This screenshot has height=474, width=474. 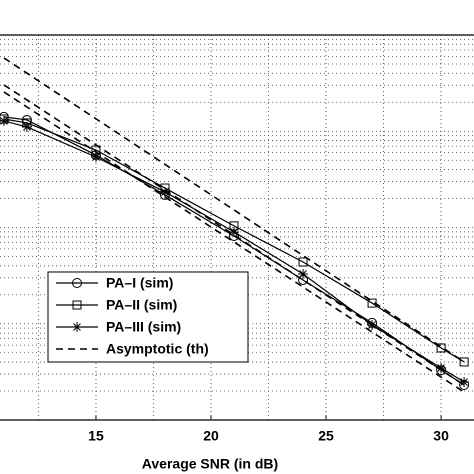 I want to click on legend-marker-circle, so click(x=77, y=283).